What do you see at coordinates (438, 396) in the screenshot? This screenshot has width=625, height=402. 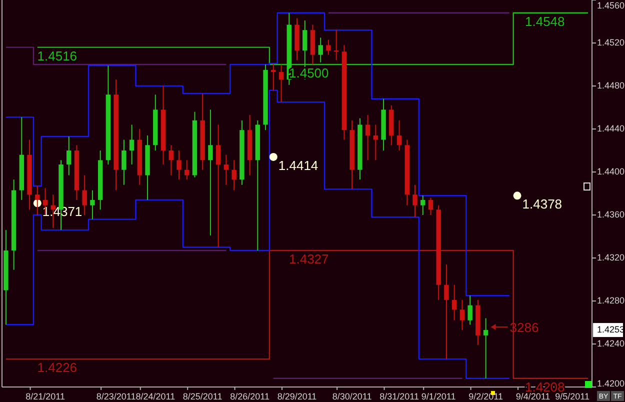 I see `x-tick-label: 9/1/2011` at bounding box center [438, 396].